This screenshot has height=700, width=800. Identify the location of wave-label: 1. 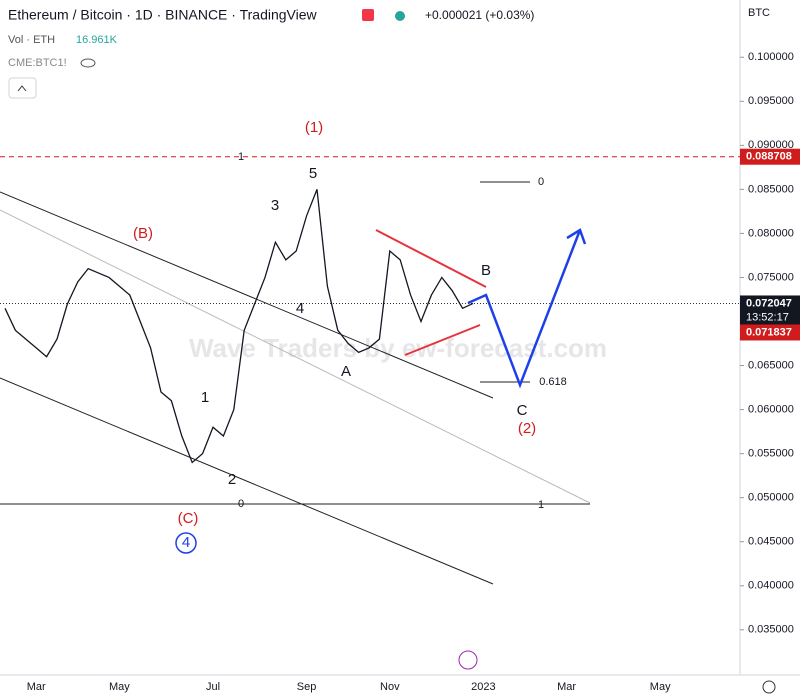
(205, 397).